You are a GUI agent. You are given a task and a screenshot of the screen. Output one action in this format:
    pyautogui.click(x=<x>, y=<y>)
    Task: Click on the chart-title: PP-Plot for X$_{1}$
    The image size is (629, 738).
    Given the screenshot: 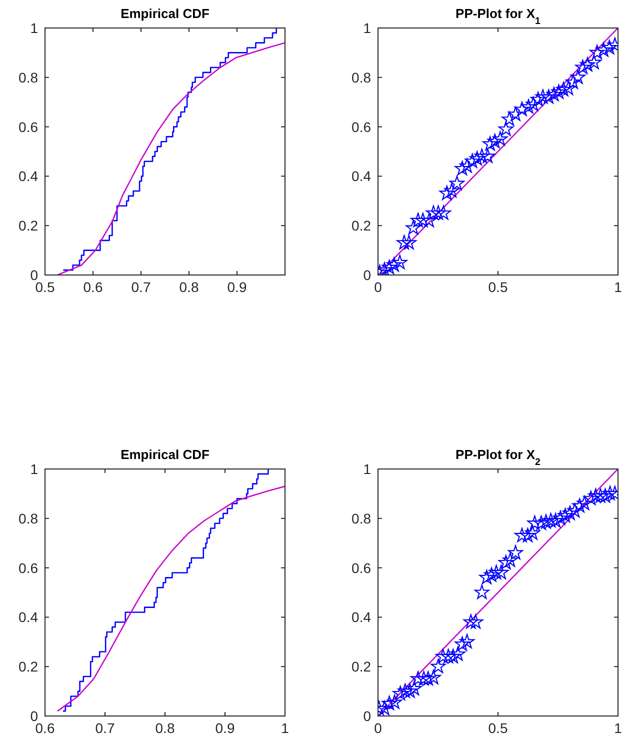 What is the action you would take?
    pyautogui.click(x=499, y=16)
    